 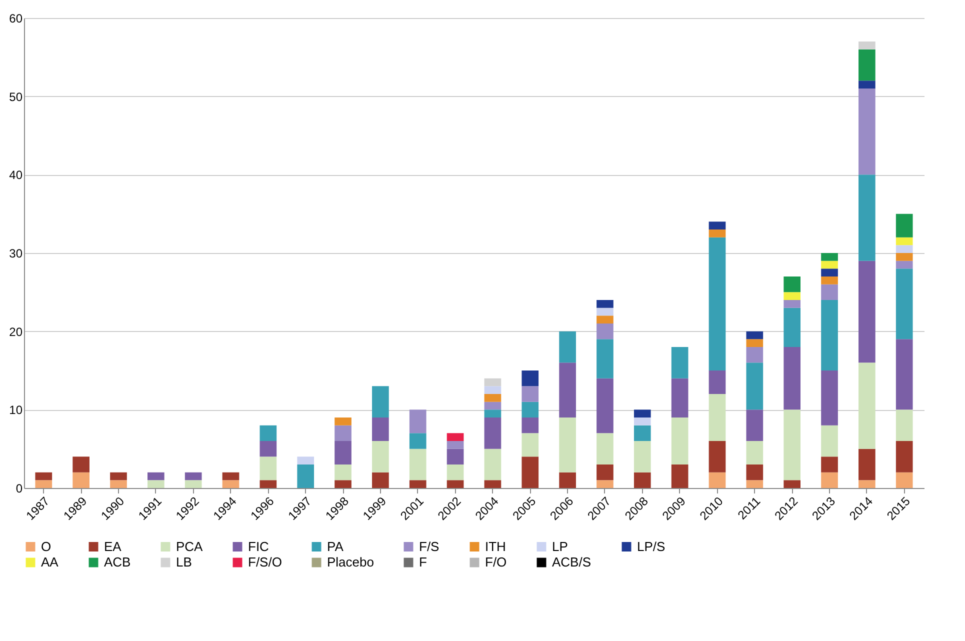 I want to click on y-tick-label: 10, so click(x=16, y=410).